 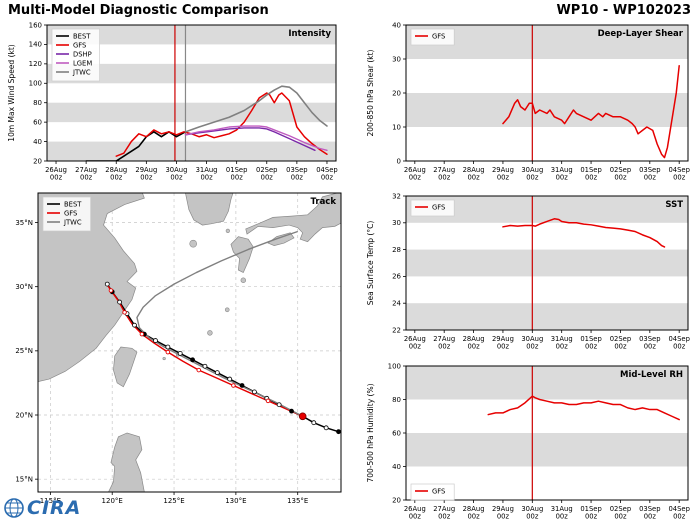 I want to click on globe-icon, so click(x=14, y=508).